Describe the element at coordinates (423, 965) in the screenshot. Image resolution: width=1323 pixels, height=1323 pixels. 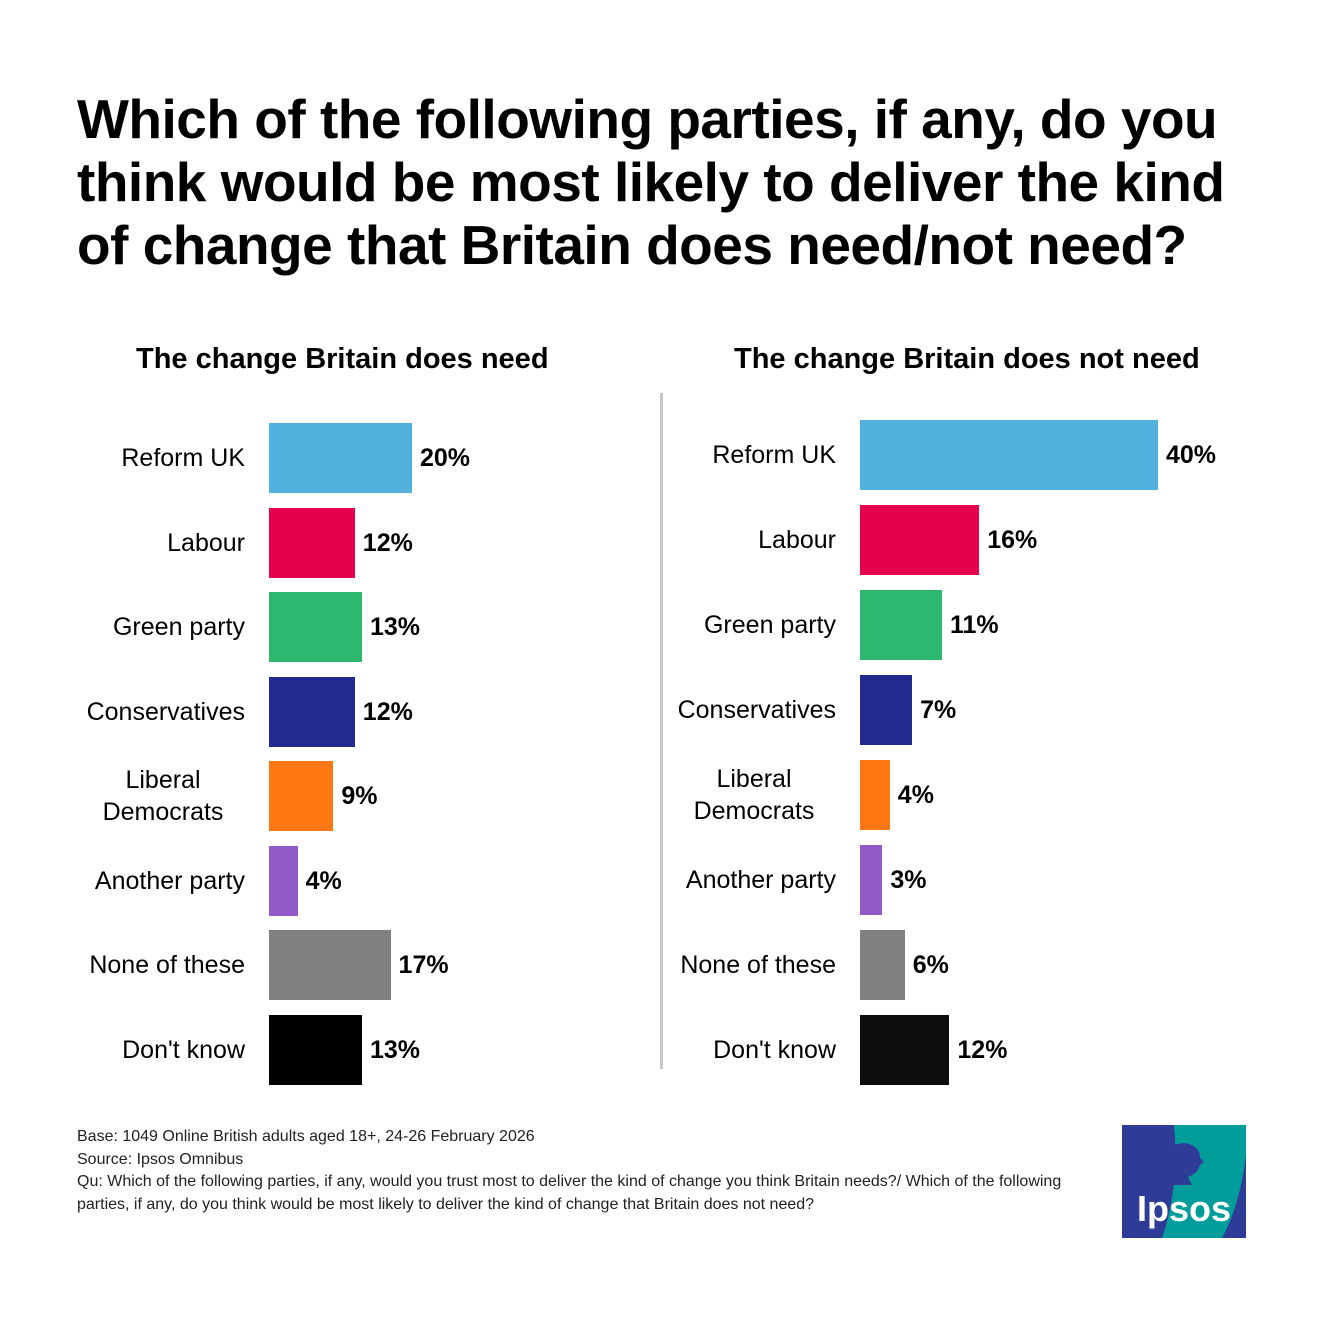
I see `value-label: 17%` at that location.